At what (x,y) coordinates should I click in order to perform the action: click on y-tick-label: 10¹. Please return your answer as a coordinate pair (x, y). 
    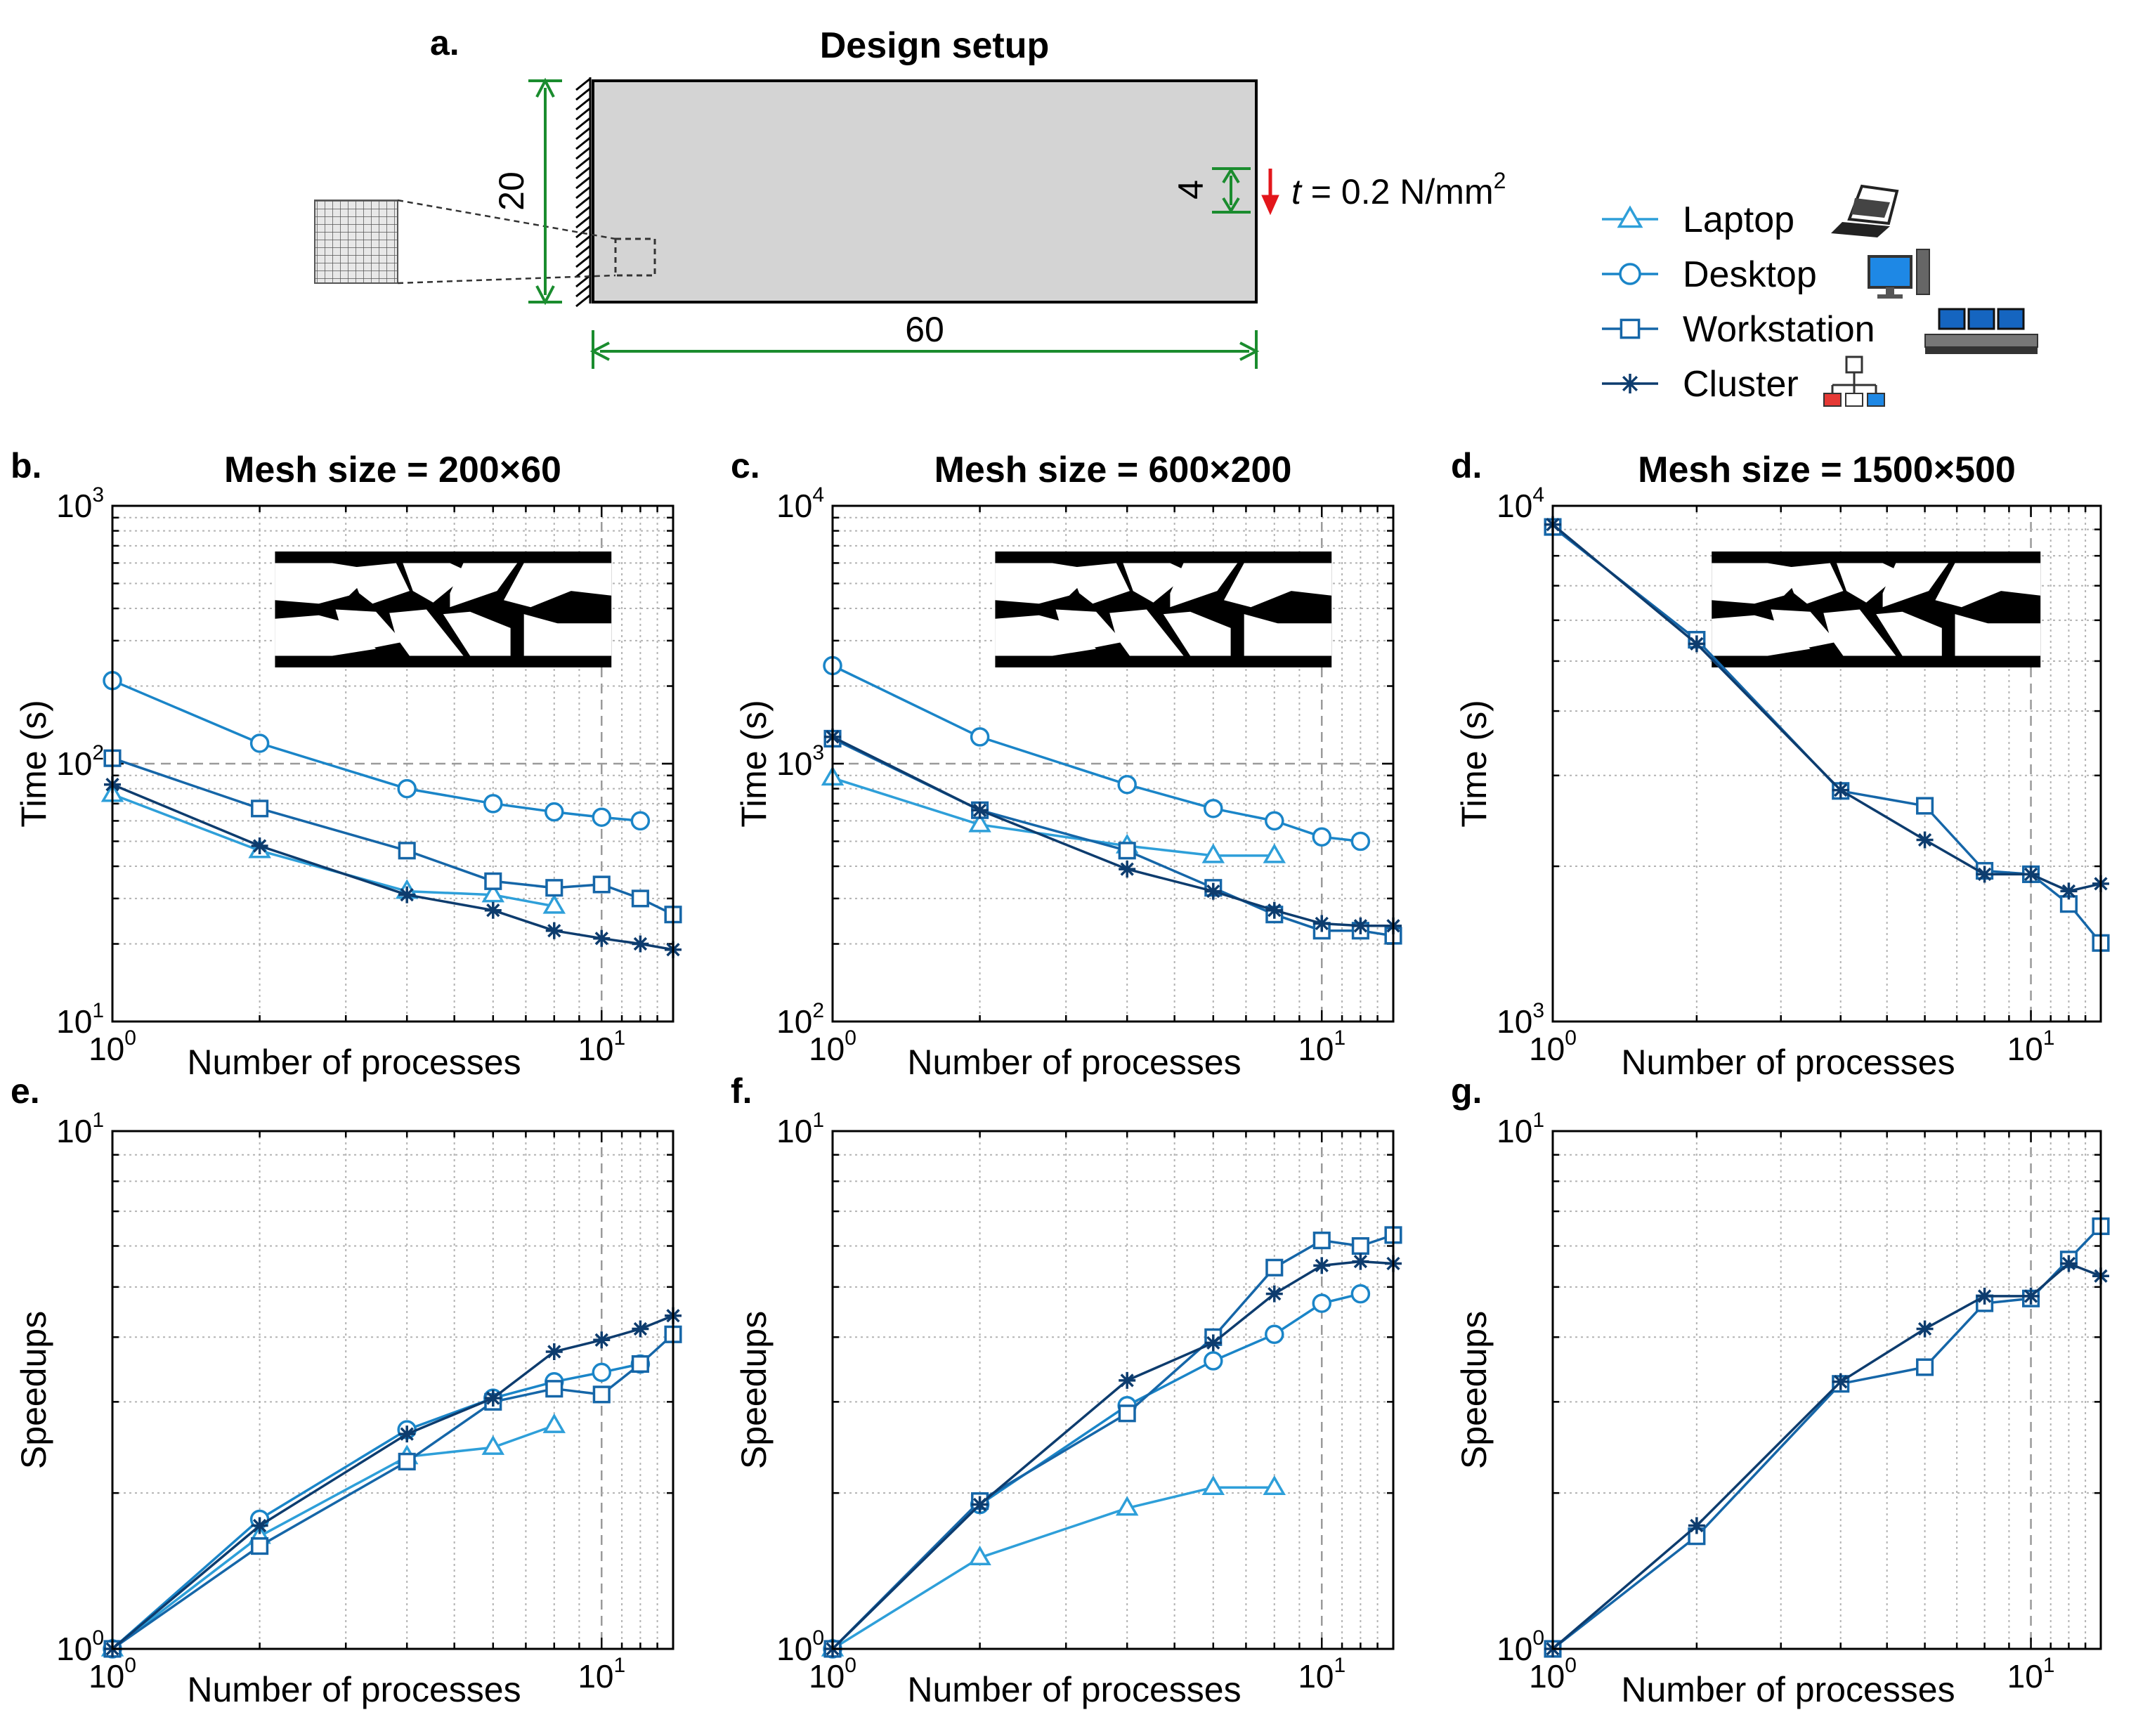
    Looking at the image, I should click on (800, 1129).